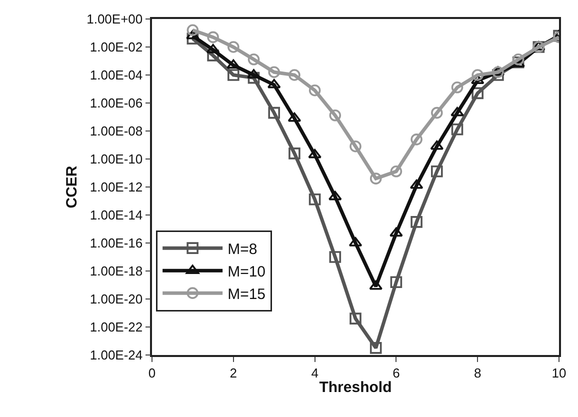 This screenshot has height=417, width=578. Describe the element at coordinates (116, 299) in the screenshot. I see `y-tick-label: 1.00E-20` at that location.